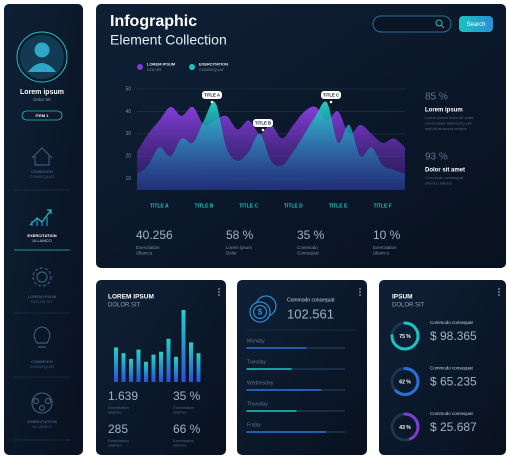 The width and height of the screenshot is (510, 459). Describe the element at coordinates (128, 112) in the screenshot. I see `y-tick-label: 40` at that location.